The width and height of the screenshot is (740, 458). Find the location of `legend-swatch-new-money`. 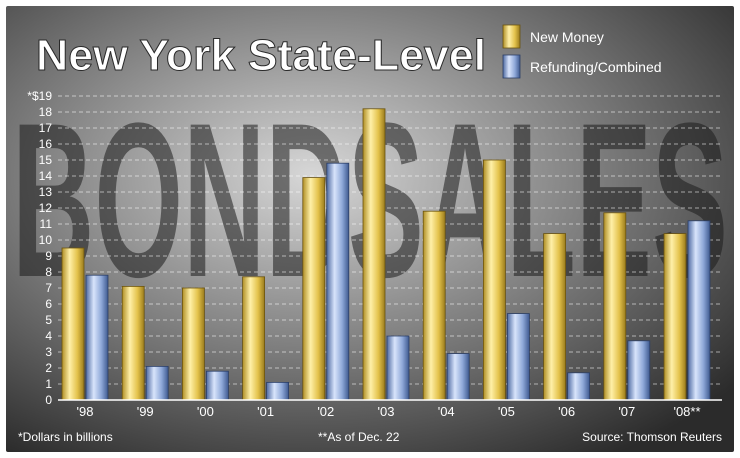

legend-swatch-new-money is located at coordinates (511, 36).